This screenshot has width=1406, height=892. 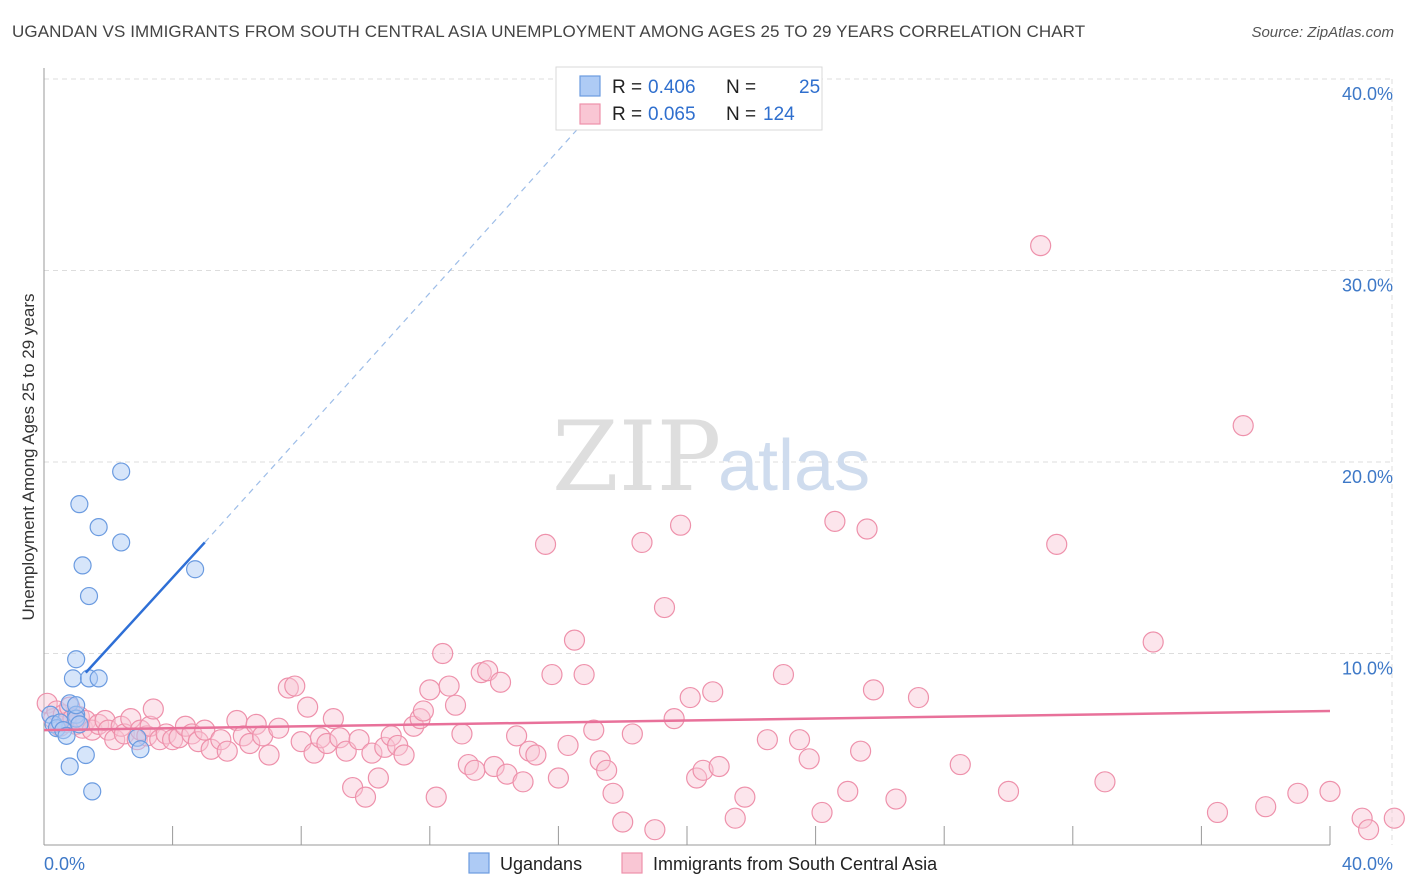 I want to click on ugandans-points, so click(x=123, y=631).